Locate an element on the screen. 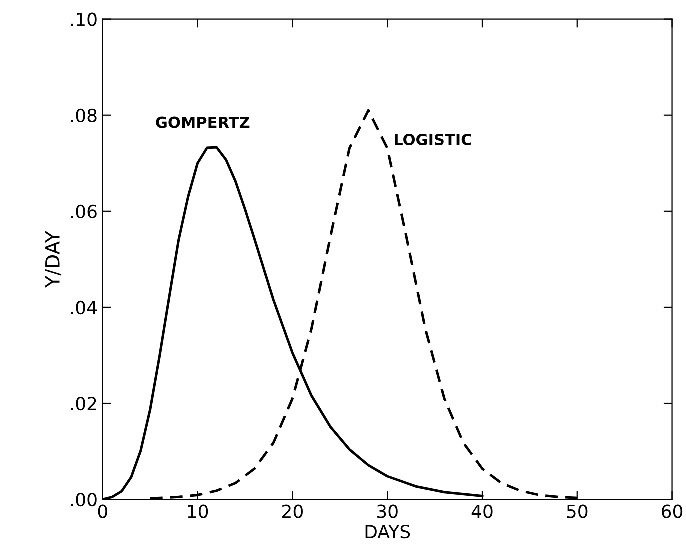  x-tick-label: 0 is located at coordinates (103, 511).